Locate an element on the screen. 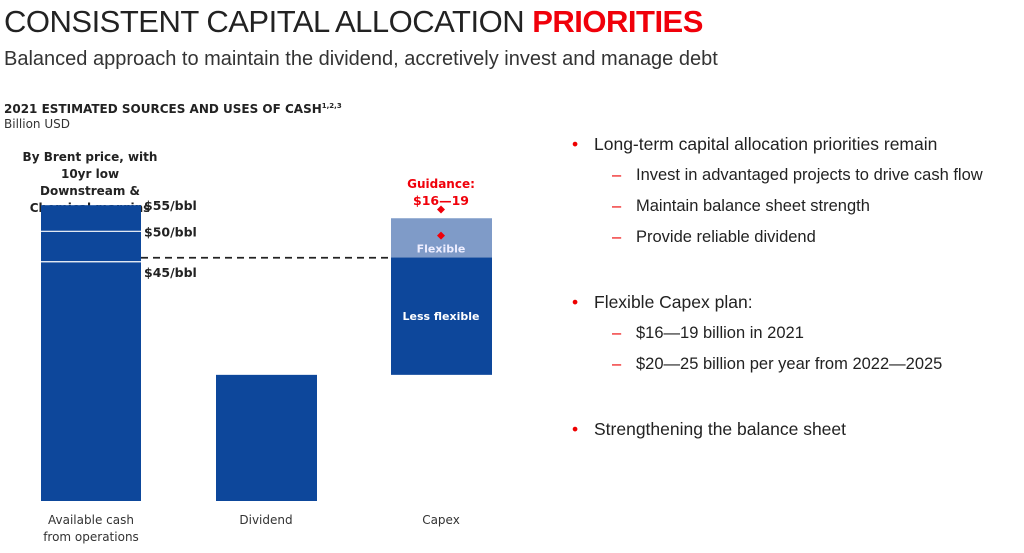 Image resolution: width=1024 pixels, height=553 pixels. bar-available-cash is located at coordinates (91, 353).